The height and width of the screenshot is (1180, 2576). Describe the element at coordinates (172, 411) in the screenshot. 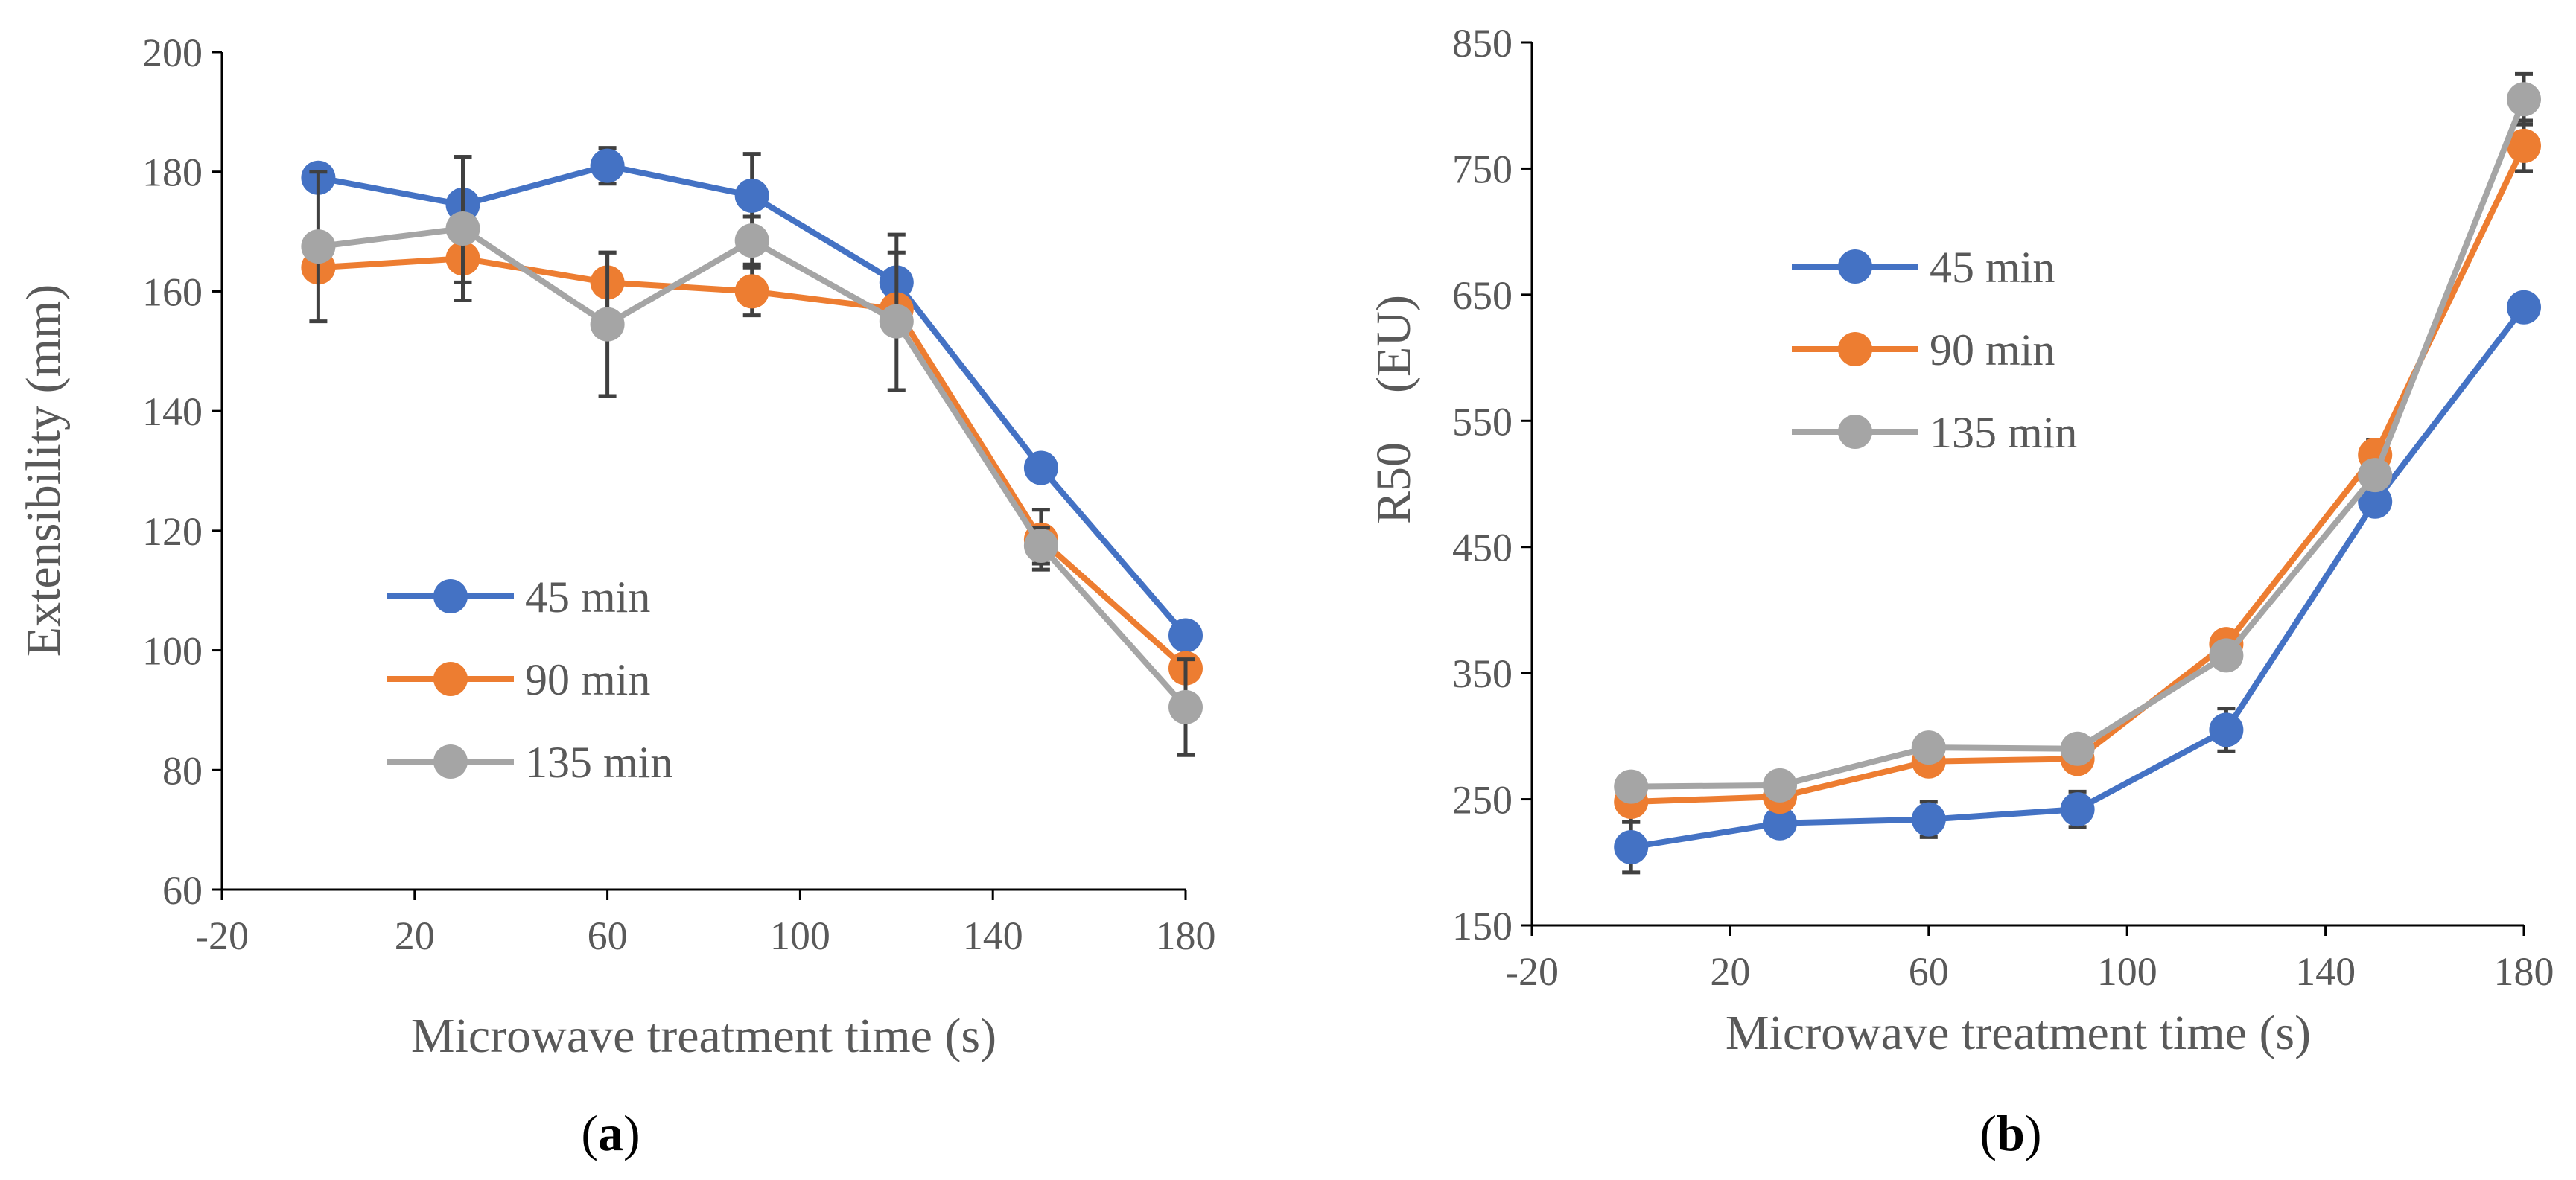

I see `y-tick-label: 140` at that location.